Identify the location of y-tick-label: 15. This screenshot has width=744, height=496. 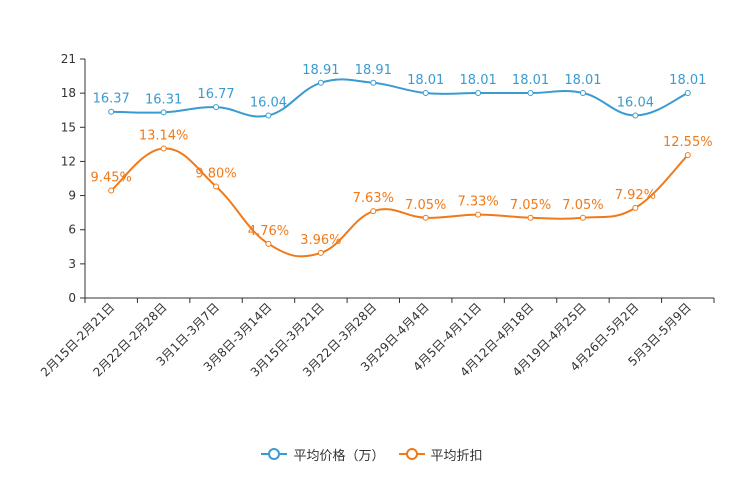
(68, 127).